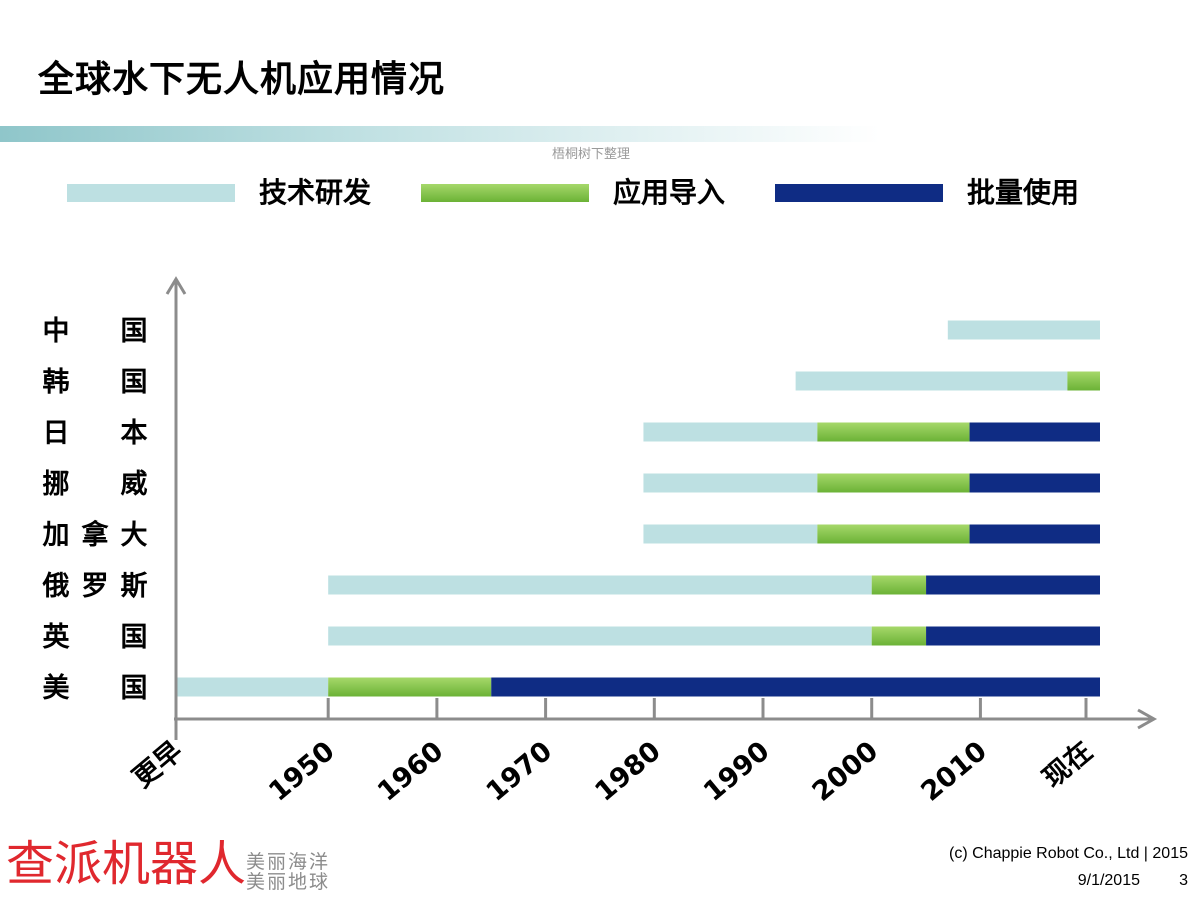 Image resolution: width=1200 pixels, height=900 pixels. What do you see at coordinates (57, 637) in the screenshot?
I see `country-label-row6-char0: 英` at bounding box center [57, 637].